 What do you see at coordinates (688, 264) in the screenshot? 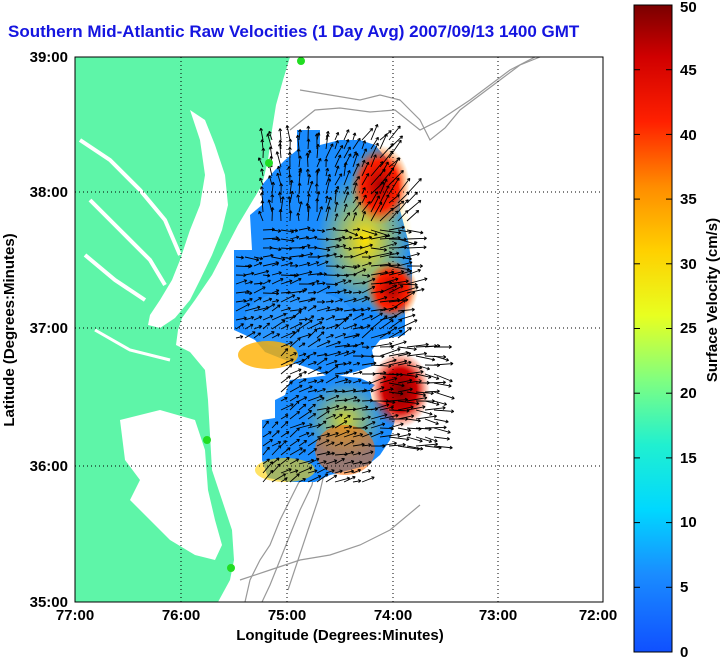
I see `colorbar-tick-label: 30` at bounding box center [688, 264].